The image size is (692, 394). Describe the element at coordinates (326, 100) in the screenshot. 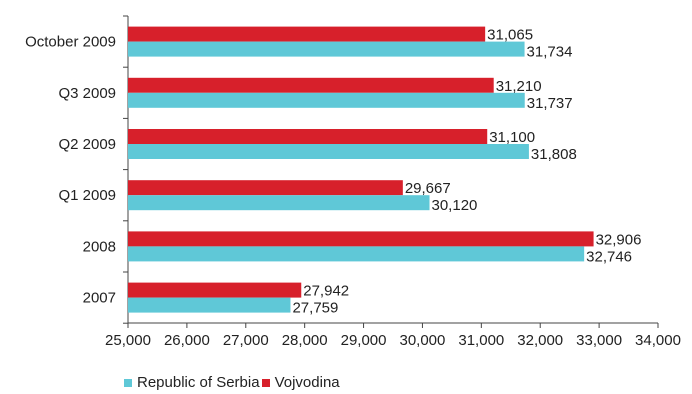

I see `bar-republic-of-serbia-q3-2009` at that location.